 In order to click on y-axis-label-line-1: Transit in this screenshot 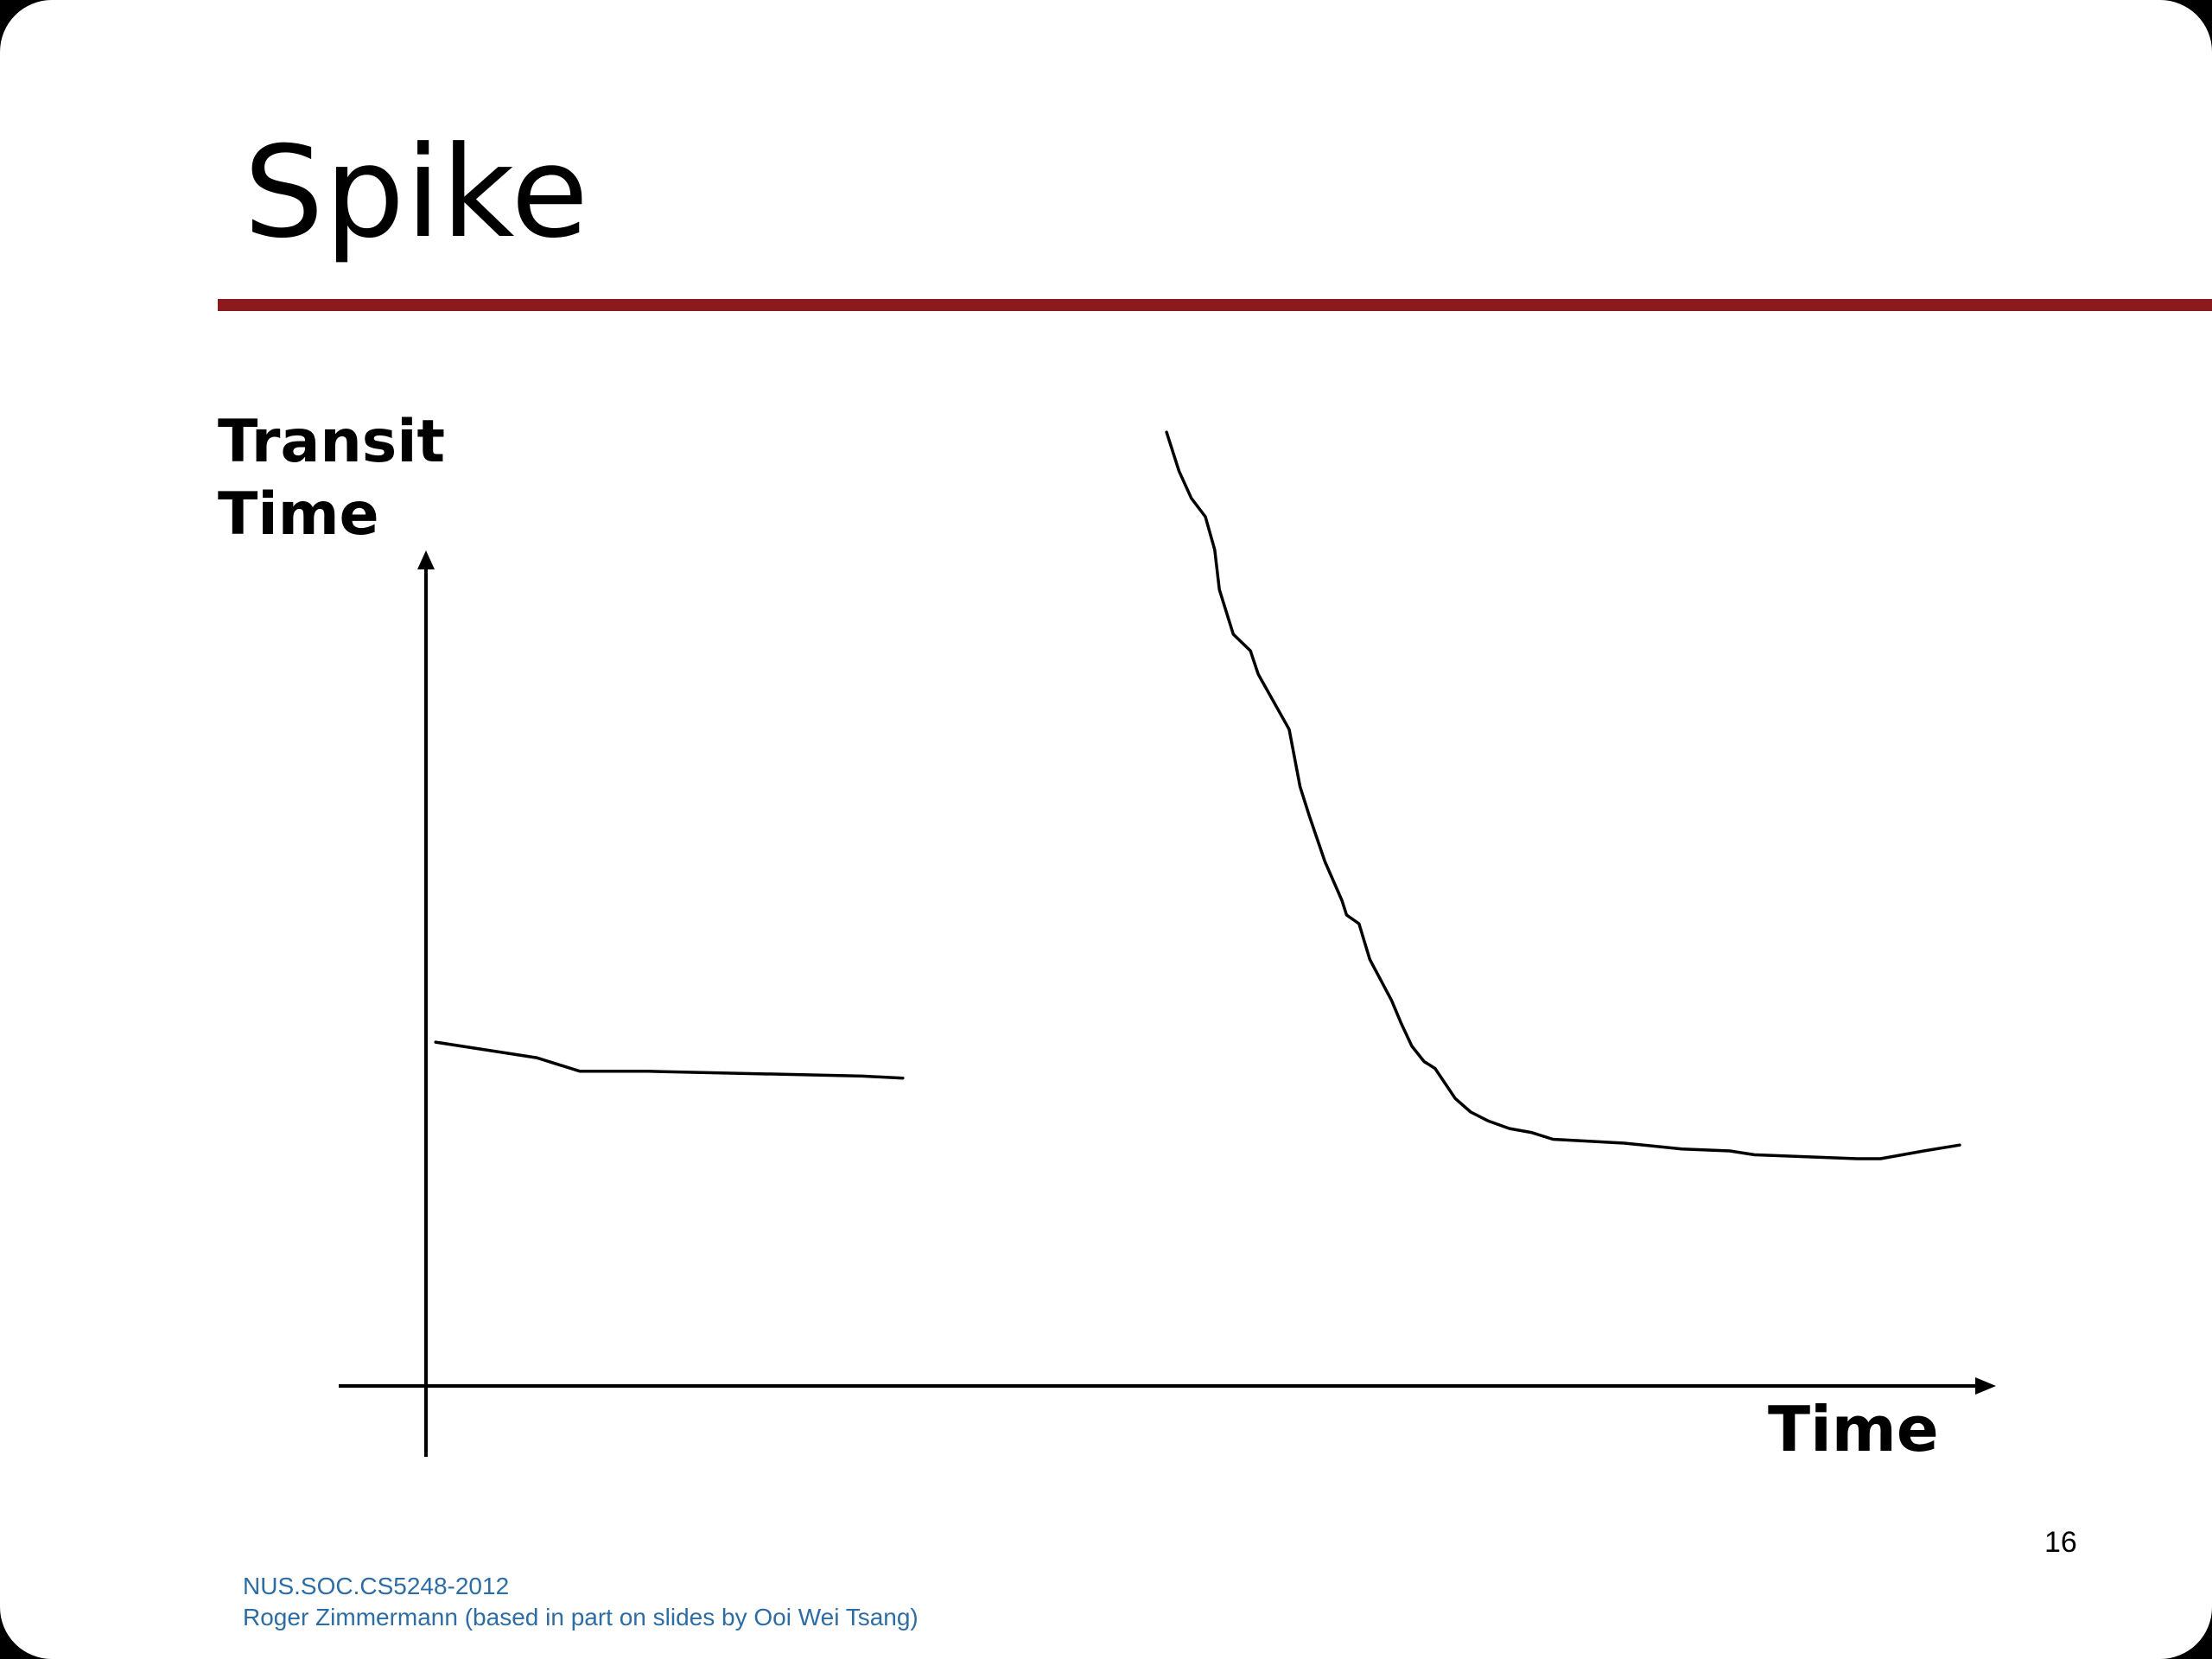, I will do `click(332, 442)`.